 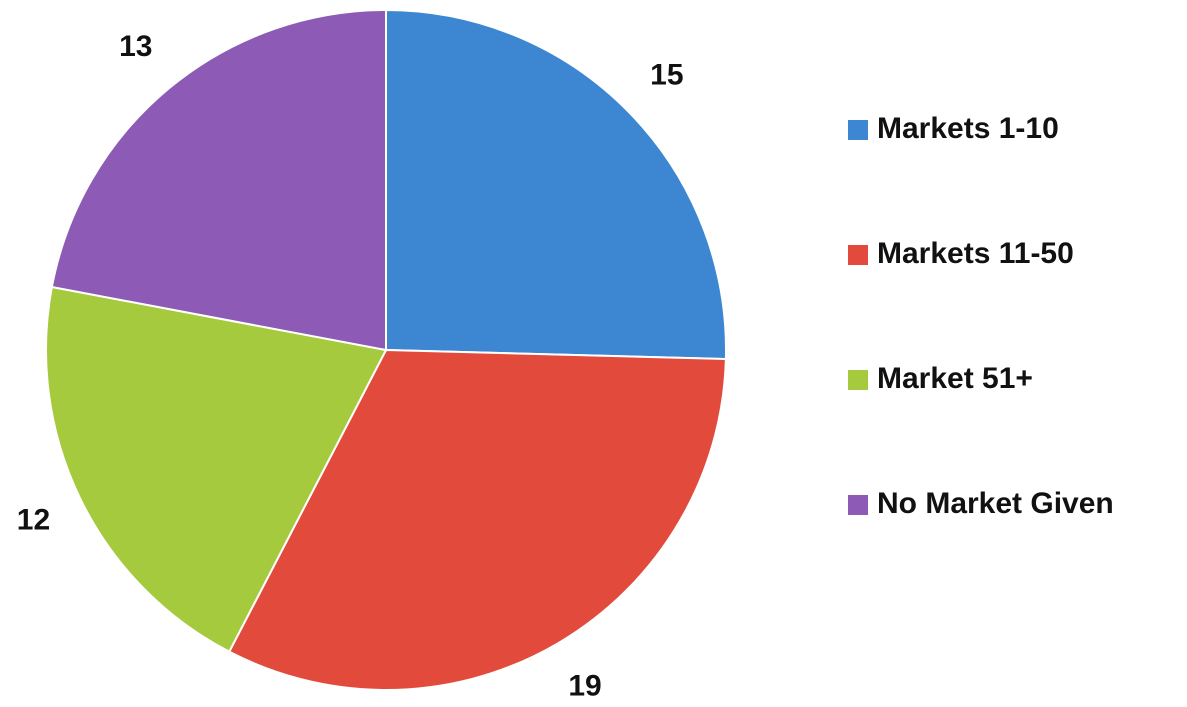 I want to click on legend-label: Markets 1-10, so click(x=968, y=128).